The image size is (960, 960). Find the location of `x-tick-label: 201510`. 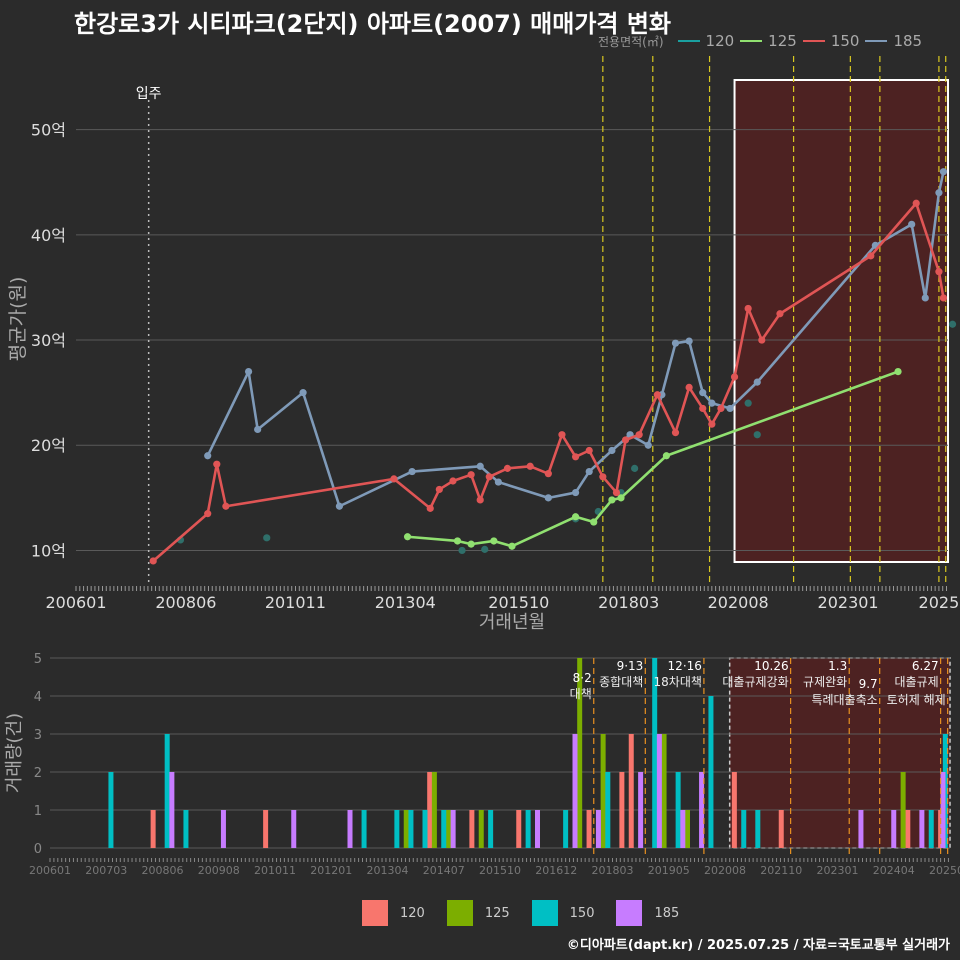

x-tick-label: 201510 is located at coordinates (518, 602).